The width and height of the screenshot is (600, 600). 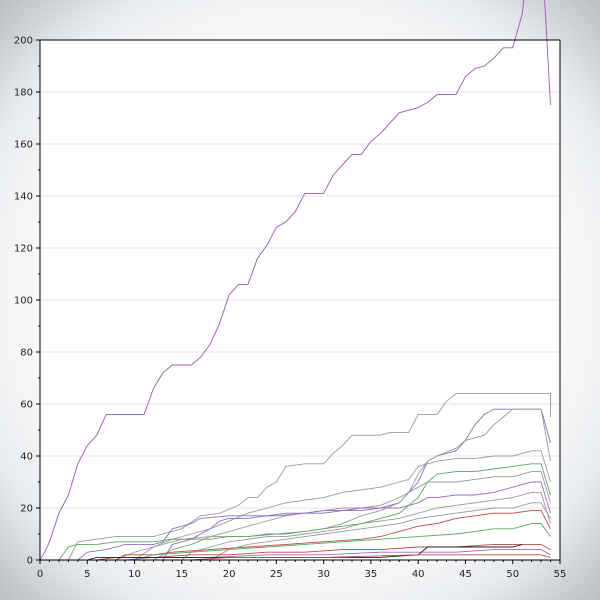 I want to click on y-tick-label: 200, so click(x=23, y=41).